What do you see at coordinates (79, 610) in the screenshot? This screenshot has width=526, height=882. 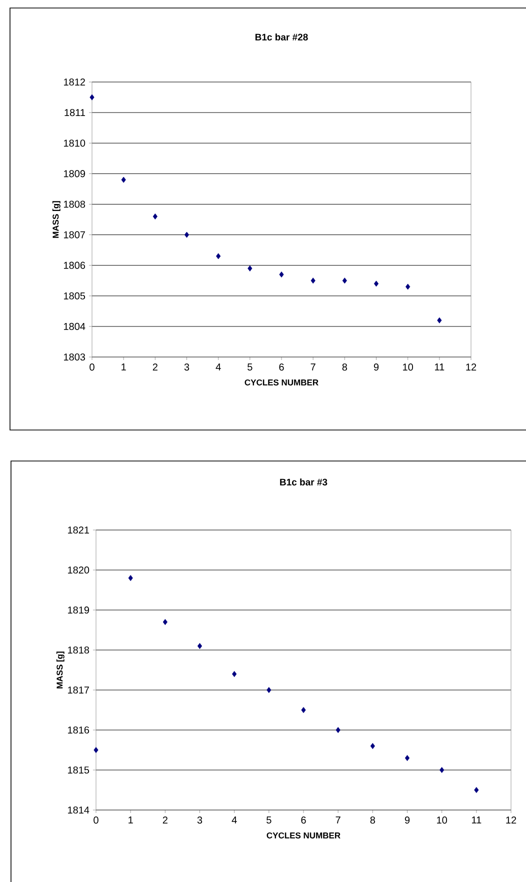 I see `y-tick-label: 1819` at bounding box center [79, 610].